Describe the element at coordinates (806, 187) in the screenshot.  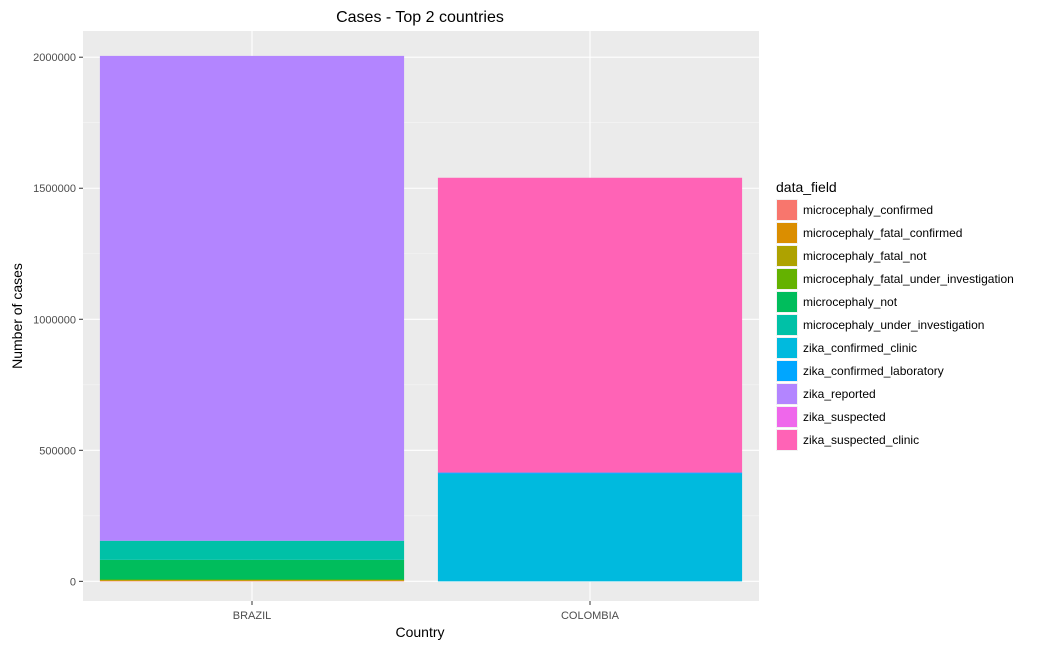
I see `legend-title: data_field` at that location.